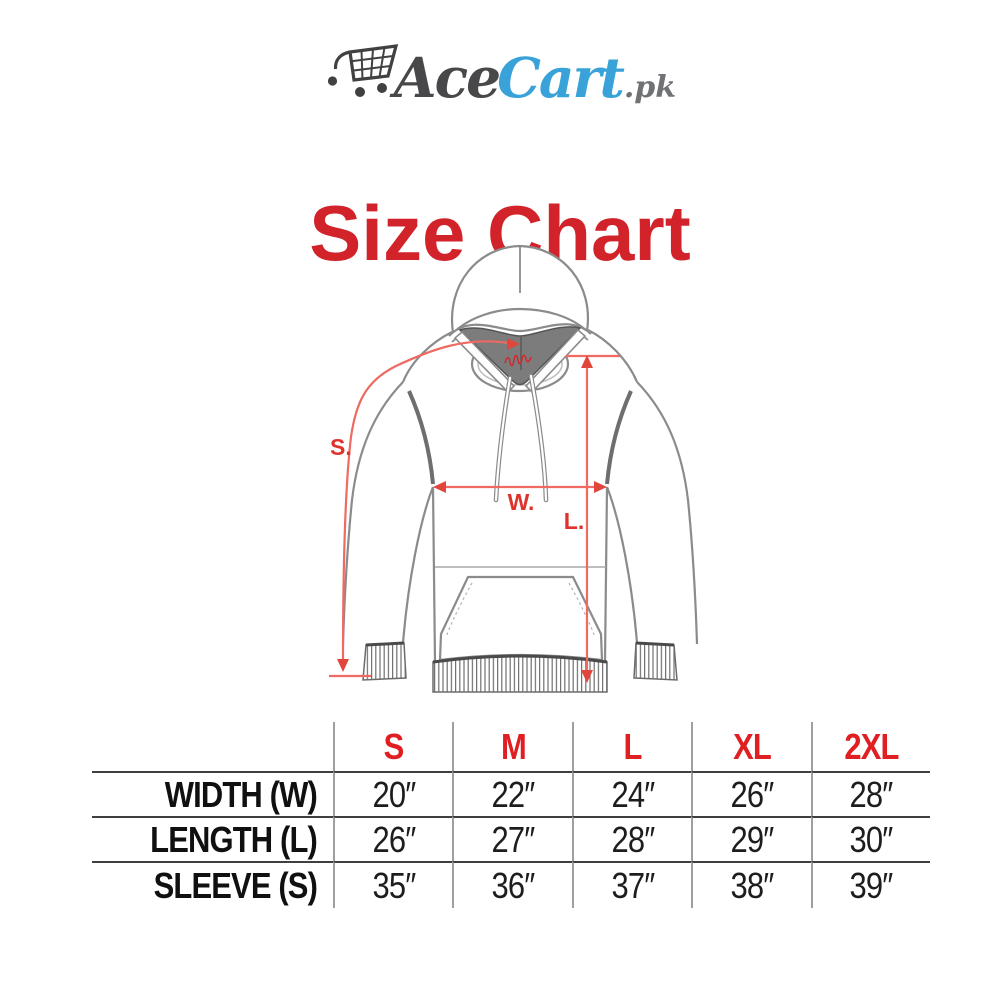 The image size is (1000, 1000). I want to click on brand-name-prefix: Ace, so click(447, 77).